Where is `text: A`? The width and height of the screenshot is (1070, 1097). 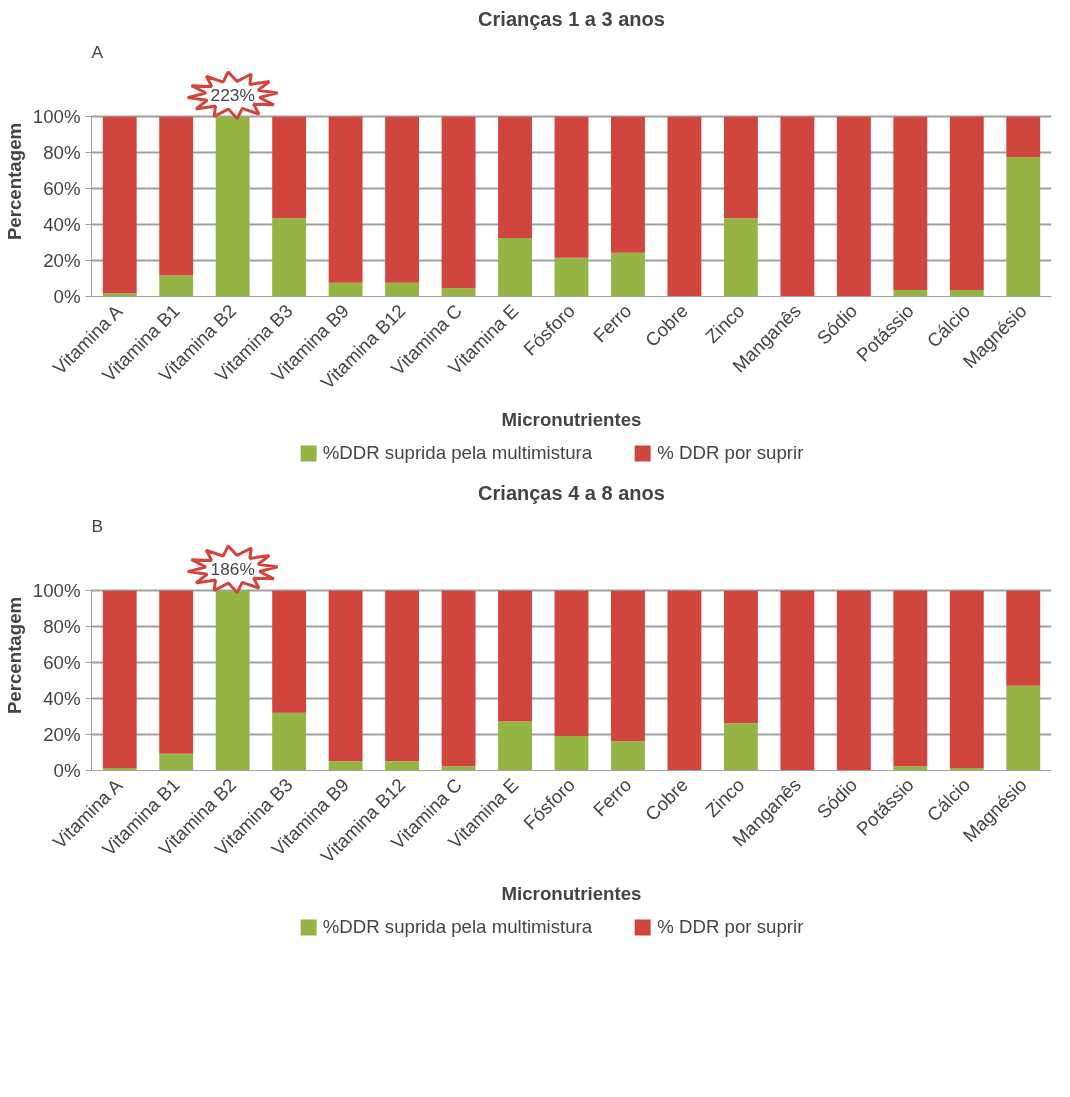 text: A is located at coordinates (97, 51).